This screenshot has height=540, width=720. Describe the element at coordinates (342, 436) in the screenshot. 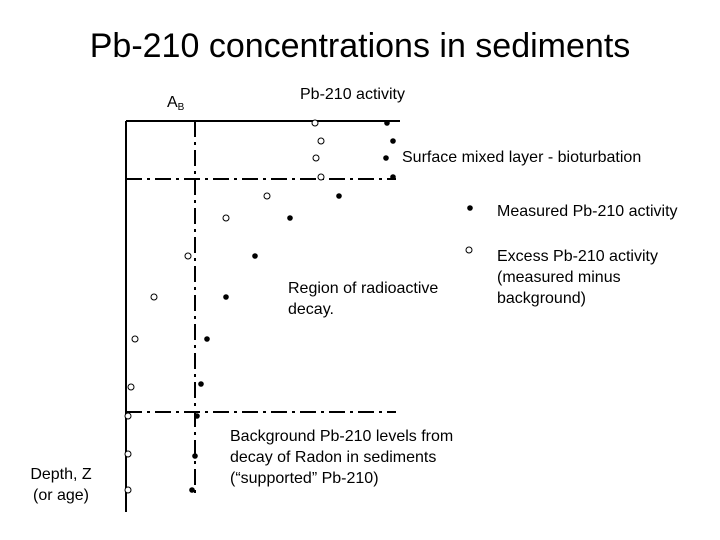

I see `background-levels-line-1: Background Pb-210 levels from` at that location.